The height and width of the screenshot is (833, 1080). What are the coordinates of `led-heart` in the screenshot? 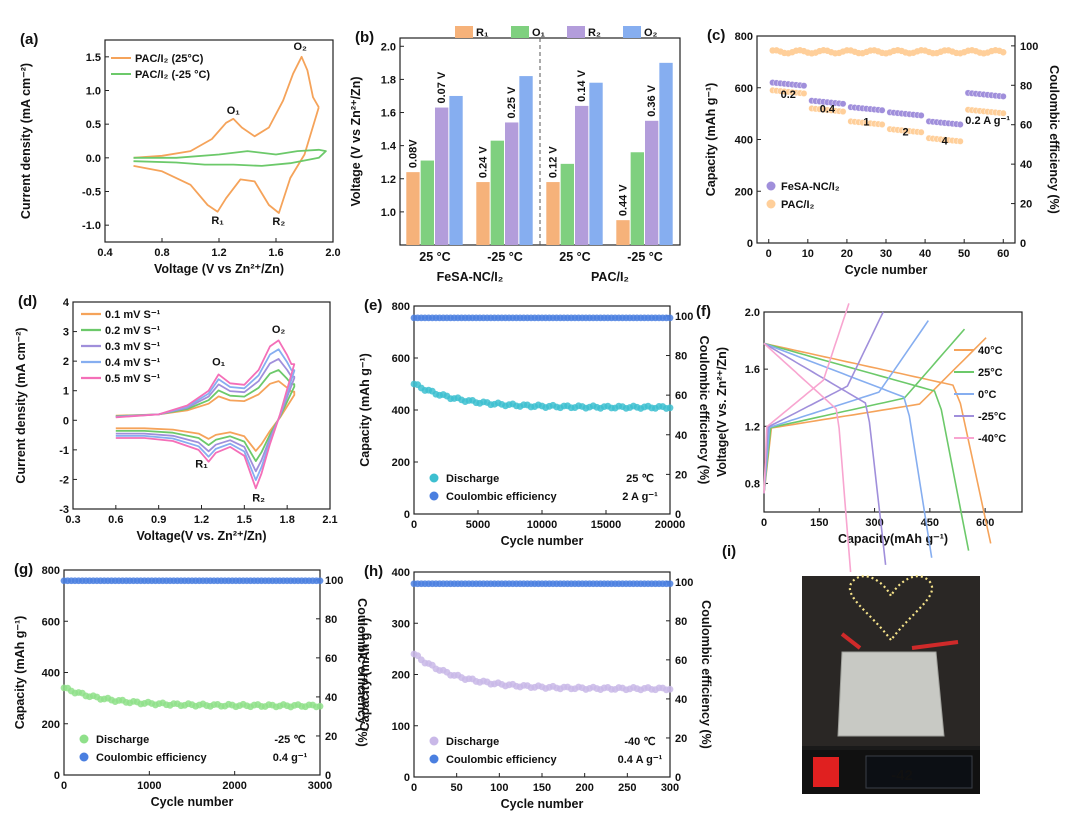 It's located at (891, 608).